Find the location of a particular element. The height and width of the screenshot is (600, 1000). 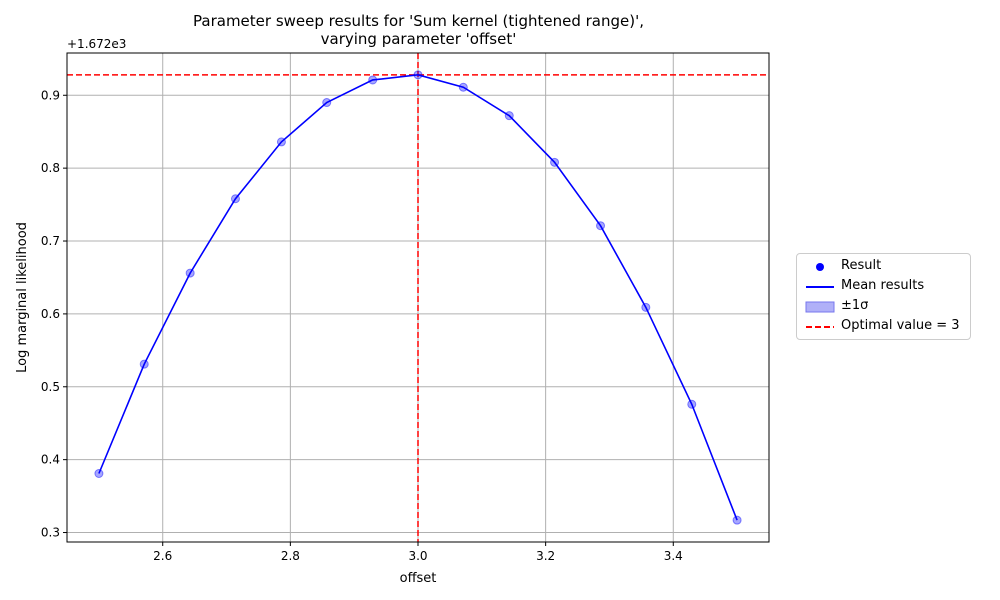

y-tick-label: 0.9 is located at coordinates (50, 95).